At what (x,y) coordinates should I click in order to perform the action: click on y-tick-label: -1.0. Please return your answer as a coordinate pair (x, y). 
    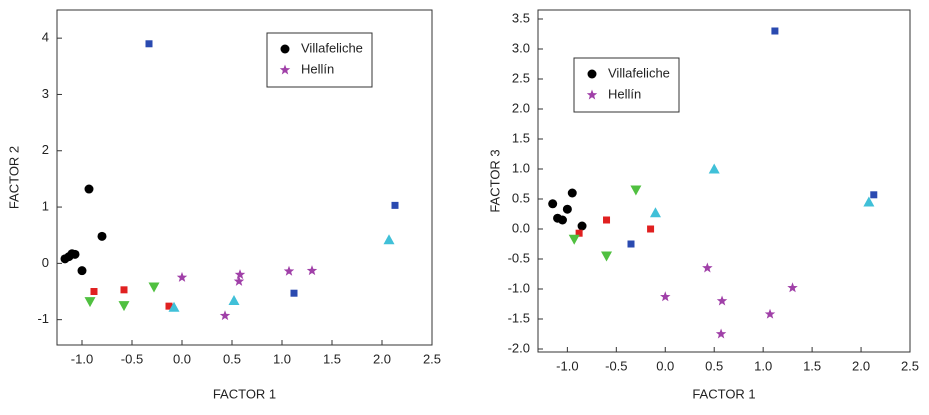
    Looking at the image, I should click on (519, 287).